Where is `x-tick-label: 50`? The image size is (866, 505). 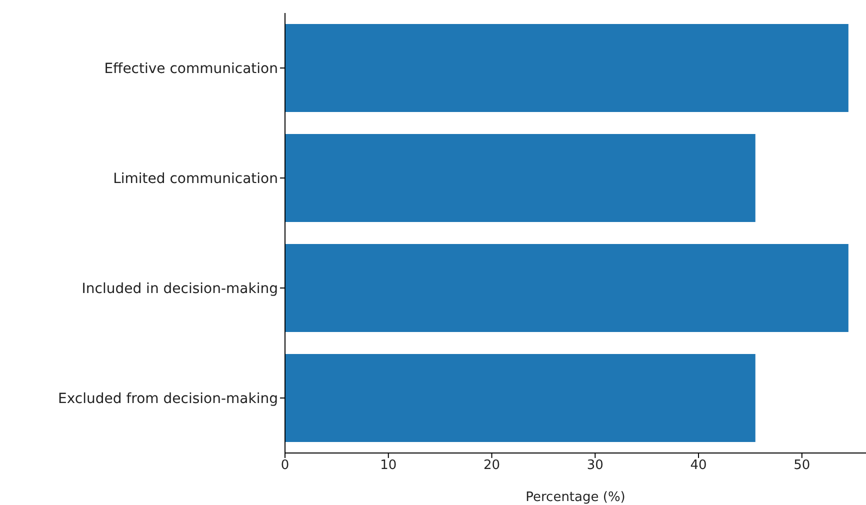 x-tick-label: 50 is located at coordinates (802, 466).